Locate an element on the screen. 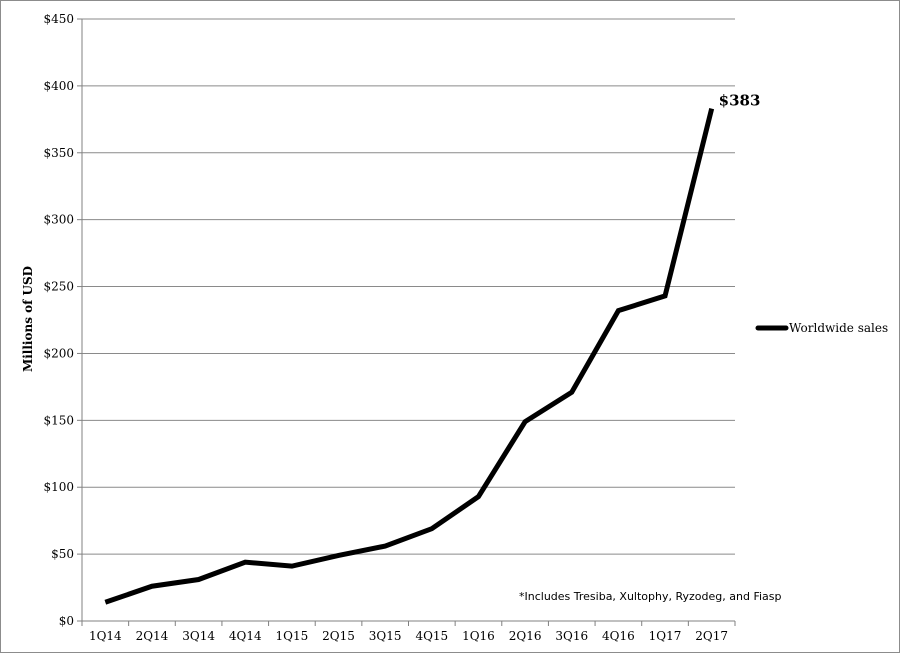 The width and height of the screenshot is (900, 654). legend-label: Worldwide sales is located at coordinates (838, 328).